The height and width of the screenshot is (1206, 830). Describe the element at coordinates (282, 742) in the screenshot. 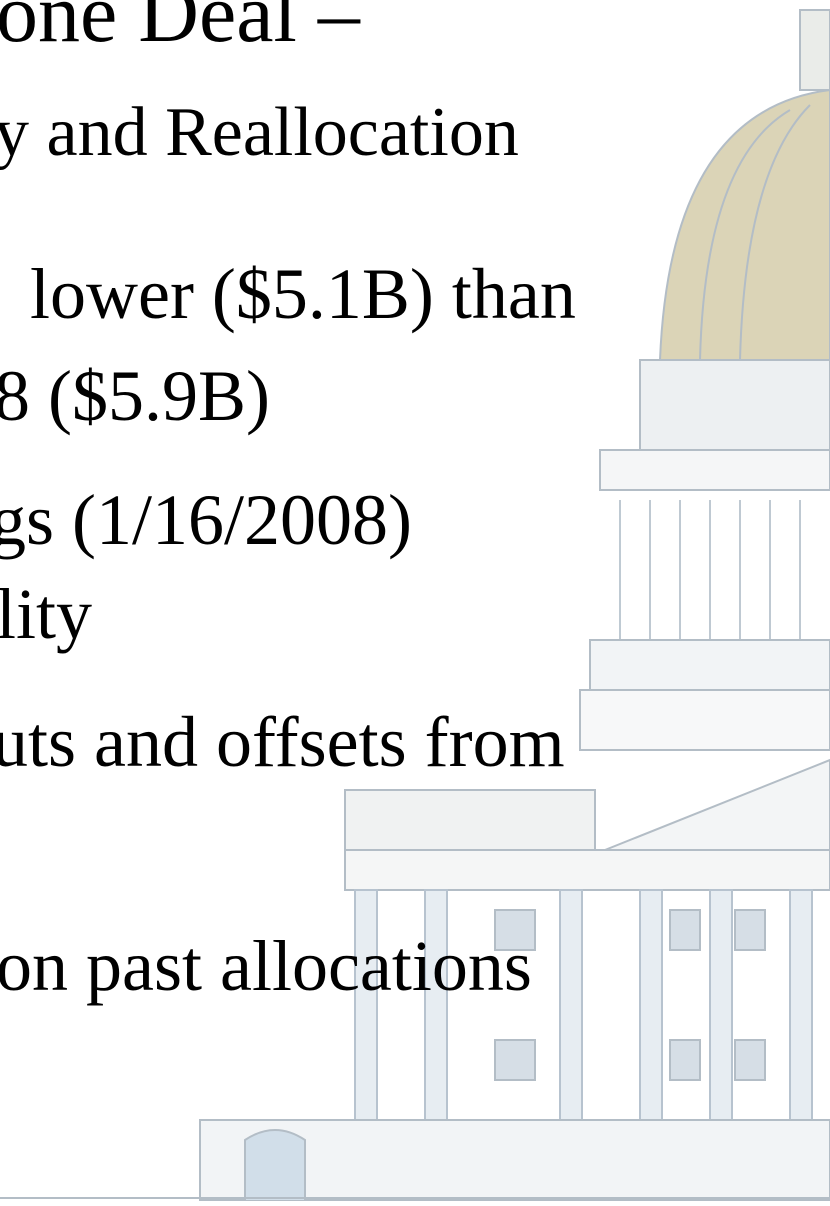

I see `bullet-text: uts and offsets from` at that location.